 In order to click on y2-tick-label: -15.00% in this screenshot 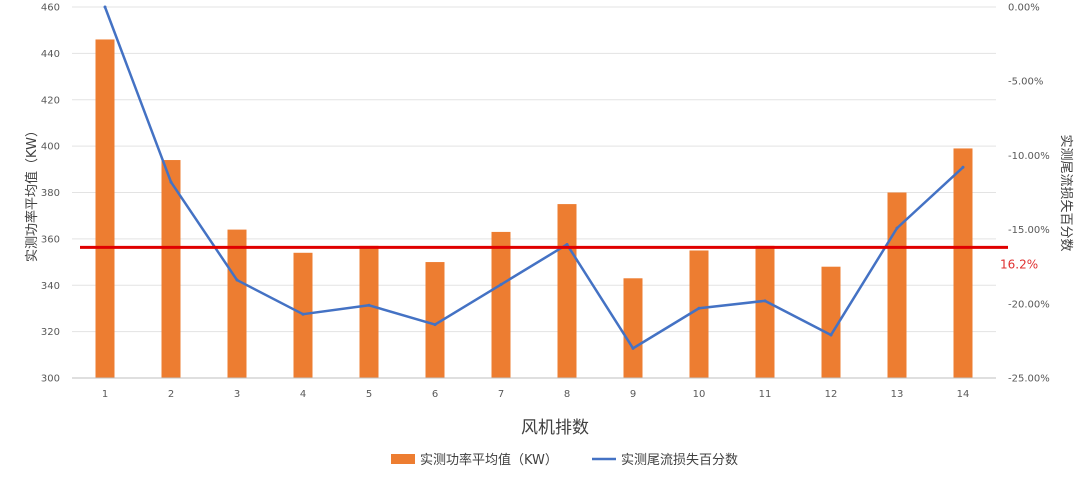, I will do `click(1029, 230)`.